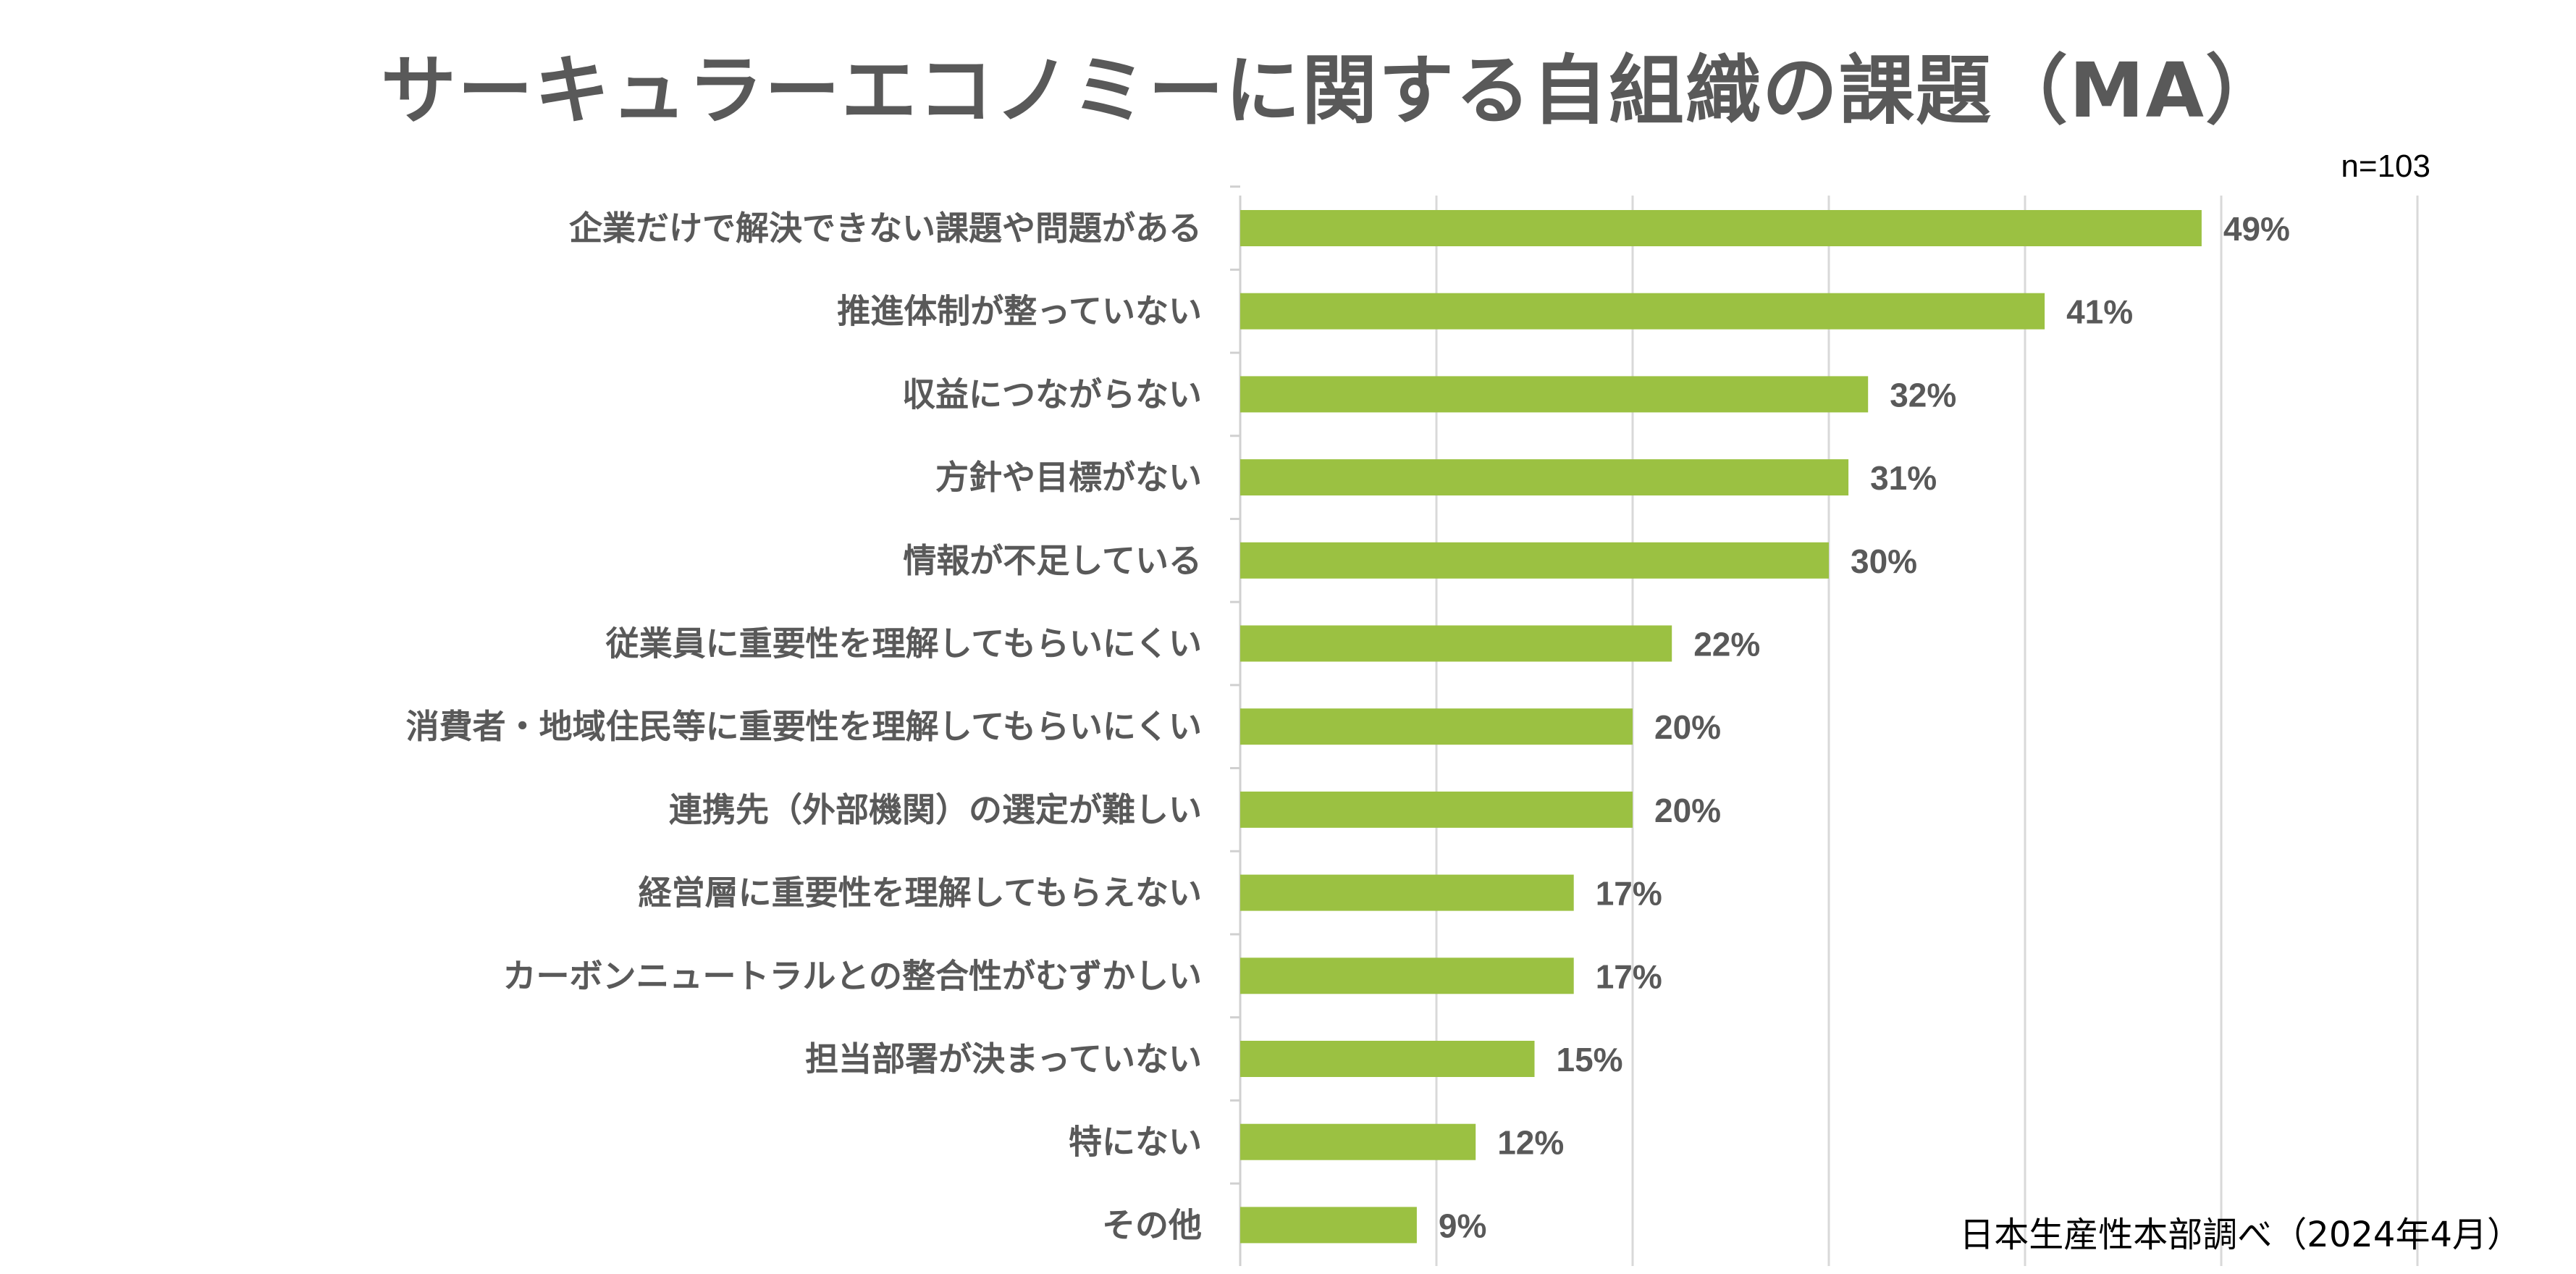 Image resolution: width=2576 pixels, height=1274 pixels. I want to click on data-label: 32%, so click(1923, 395).